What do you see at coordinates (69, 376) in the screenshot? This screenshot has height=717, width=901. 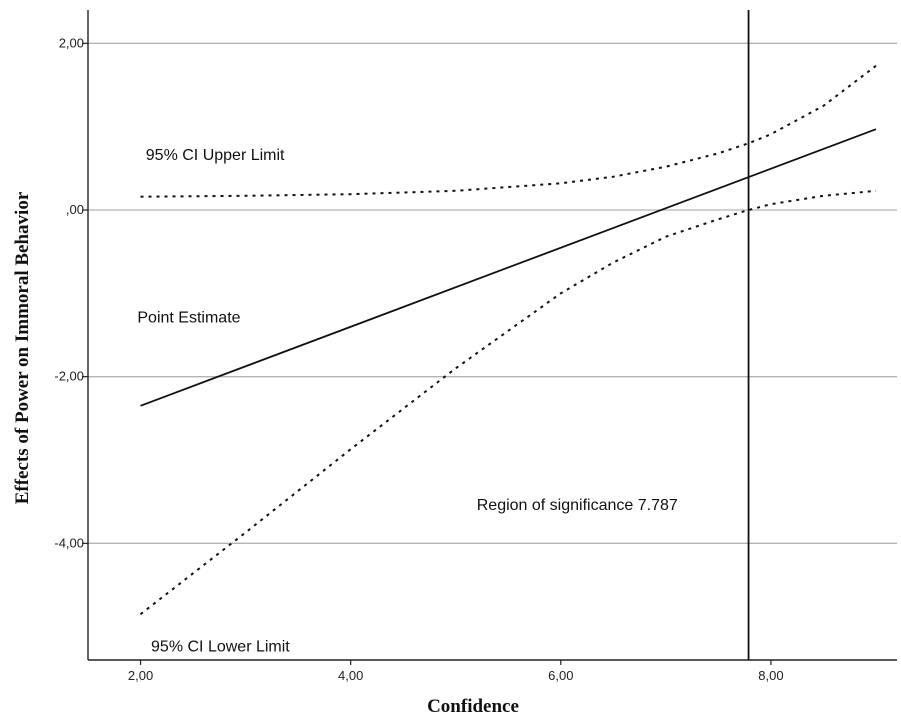 I see `y-tick-label: -2,00` at bounding box center [69, 376].